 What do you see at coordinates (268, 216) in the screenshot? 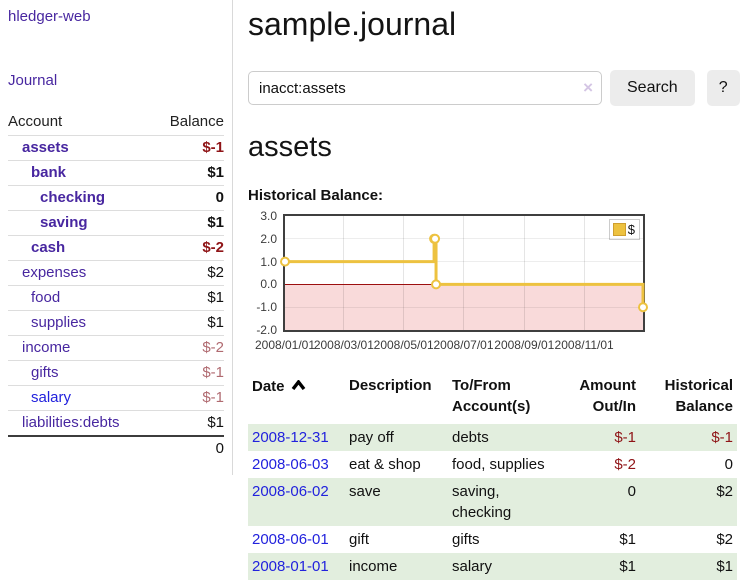
I see `y-tick-label: 3.0` at bounding box center [268, 216].